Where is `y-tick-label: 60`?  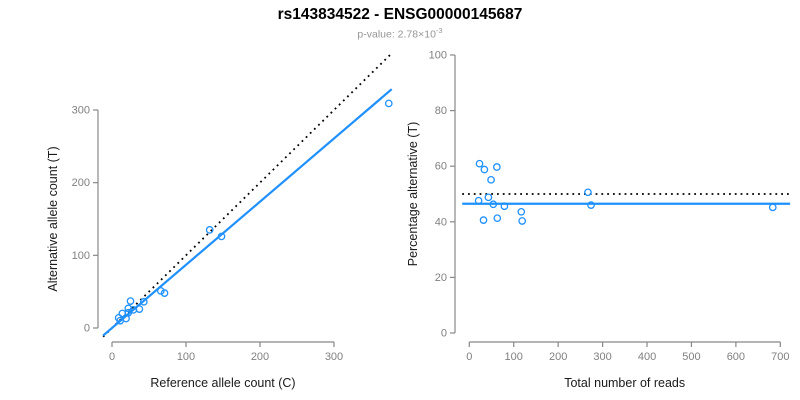 y-tick-label: 60 is located at coordinates (441, 167).